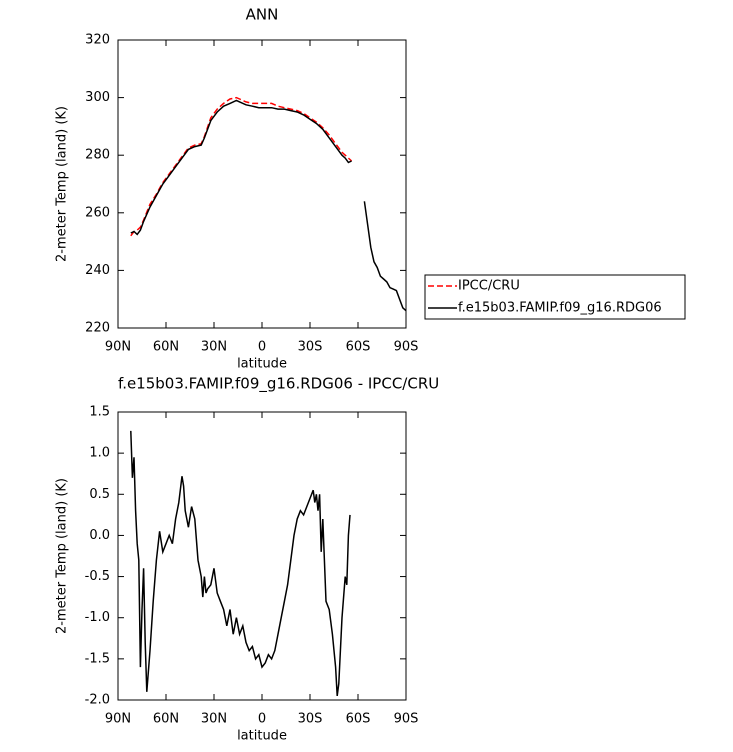 The width and height of the screenshot is (733, 752). What do you see at coordinates (99, 535) in the screenshot?
I see `y-tick-label: 0.0` at bounding box center [99, 535].